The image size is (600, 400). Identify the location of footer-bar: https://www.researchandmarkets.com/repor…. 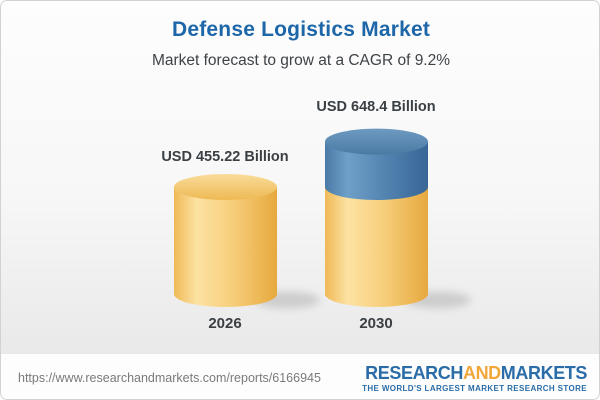
(300, 376).